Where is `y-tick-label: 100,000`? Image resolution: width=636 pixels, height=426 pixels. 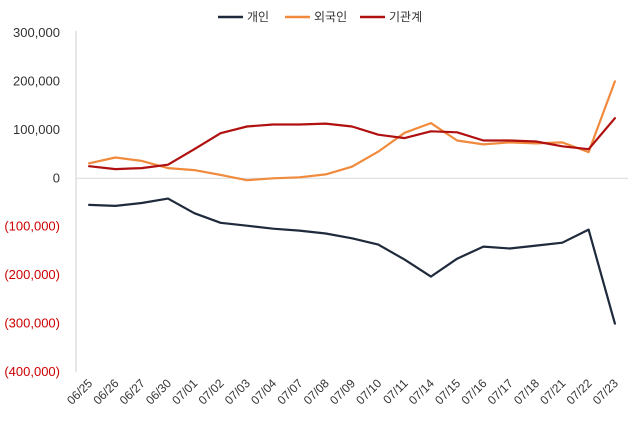 y-tick-label: 100,000 is located at coordinates (36, 129).